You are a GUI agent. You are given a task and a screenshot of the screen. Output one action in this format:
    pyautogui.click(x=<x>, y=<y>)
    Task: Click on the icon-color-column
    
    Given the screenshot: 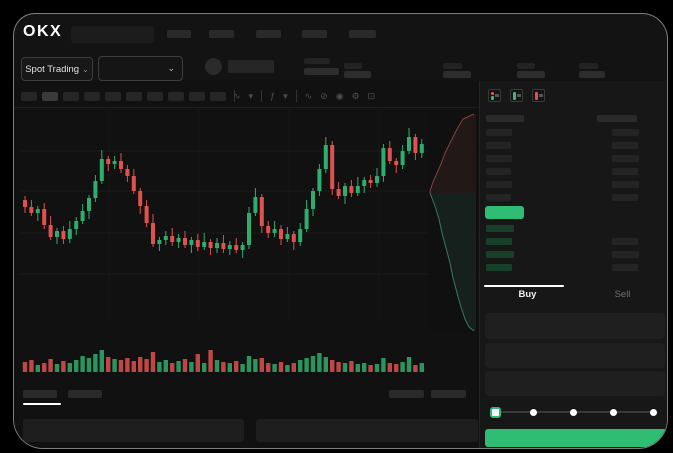 What is the action you would take?
    pyautogui.click(x=514, y=95)
    